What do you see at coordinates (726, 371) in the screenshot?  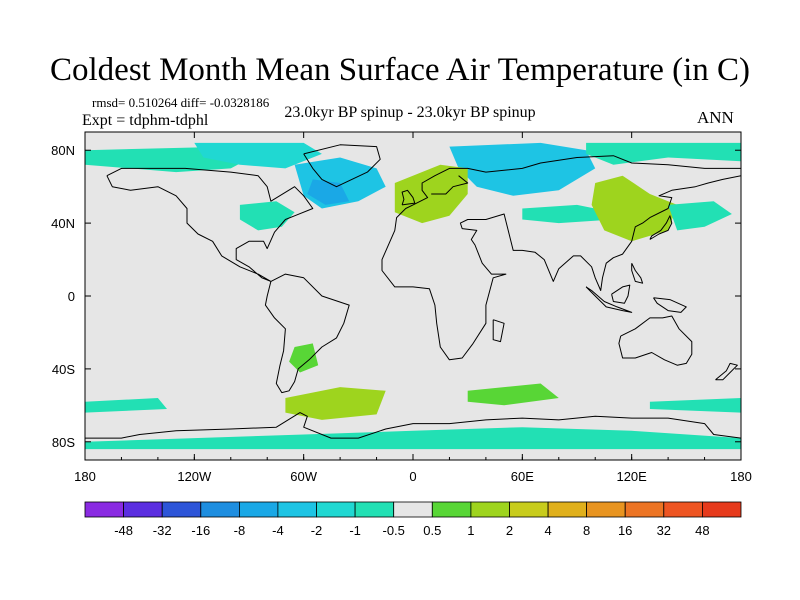 I see `coastline-new-zealand` at bounding box center [726, 371].